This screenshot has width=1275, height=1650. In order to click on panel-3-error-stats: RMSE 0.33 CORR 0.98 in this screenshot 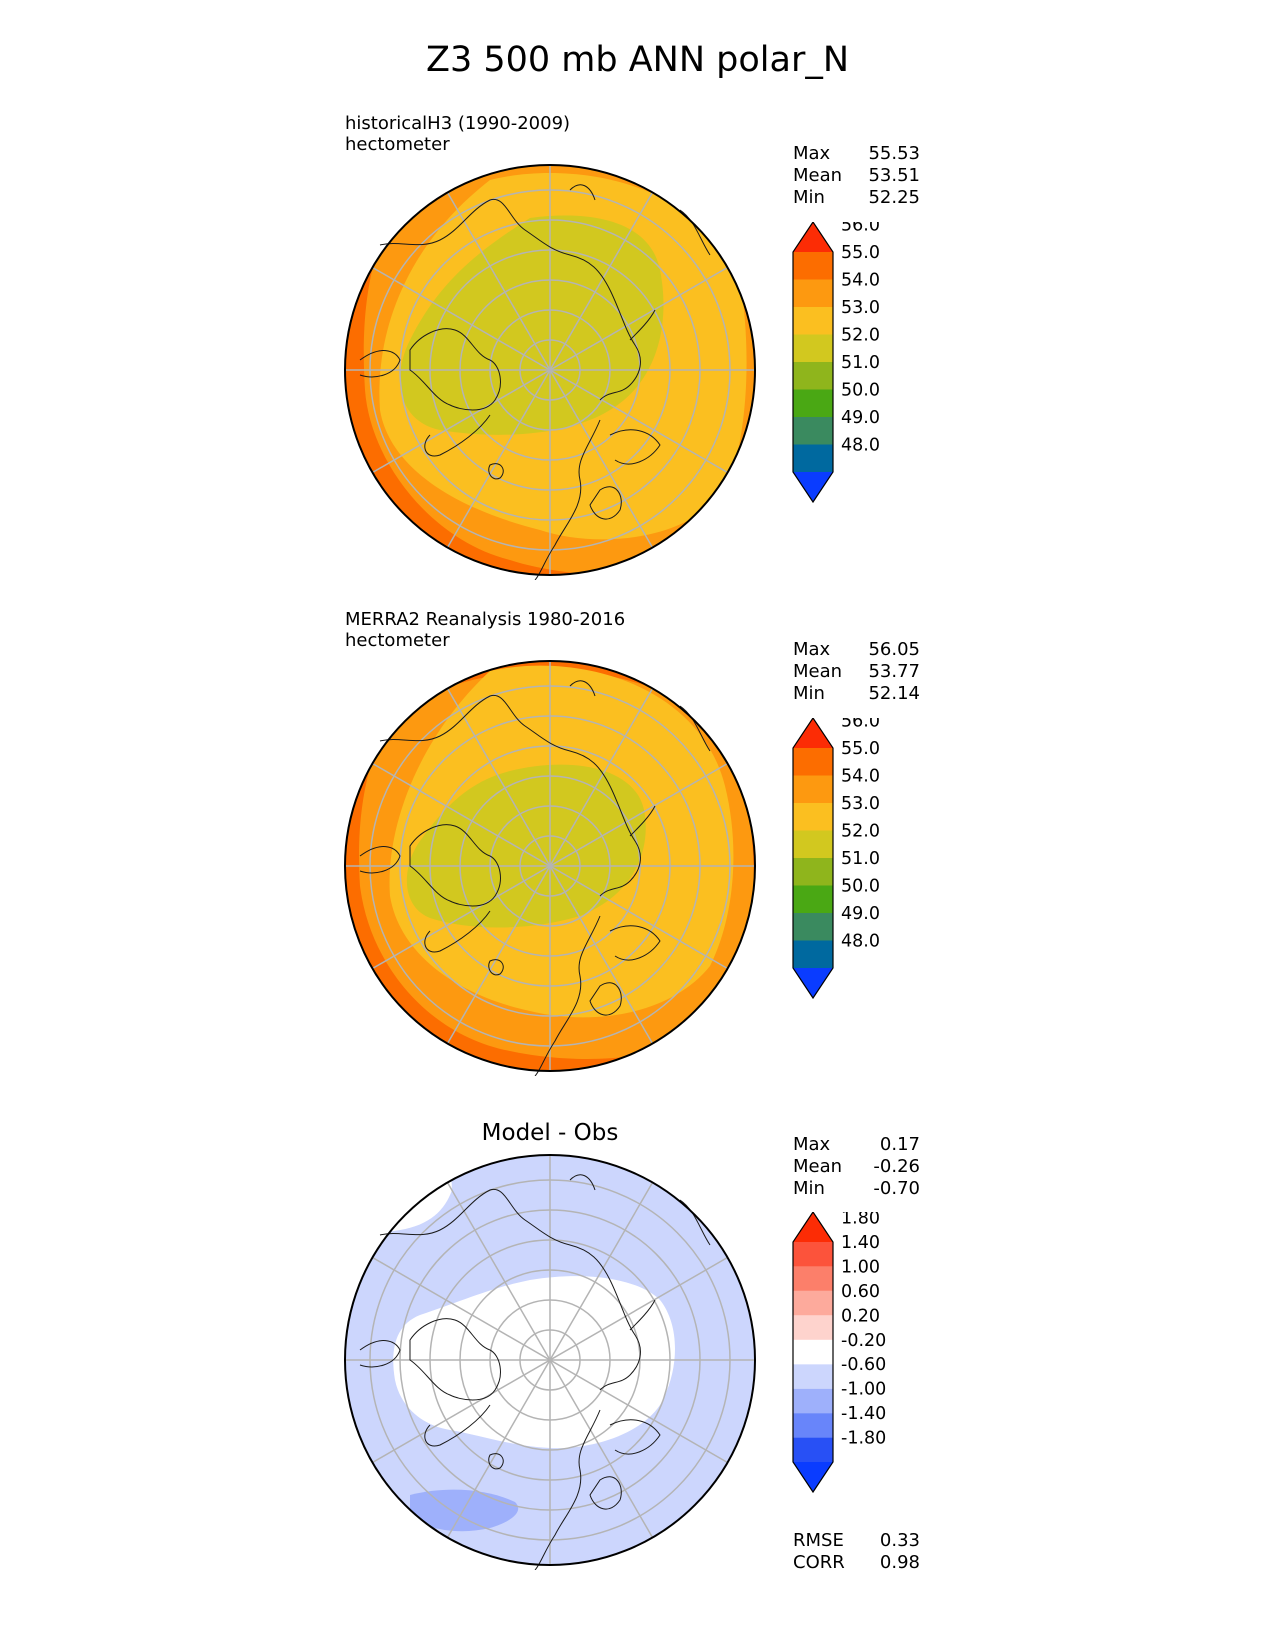, I will do `click(856, 1552)`.